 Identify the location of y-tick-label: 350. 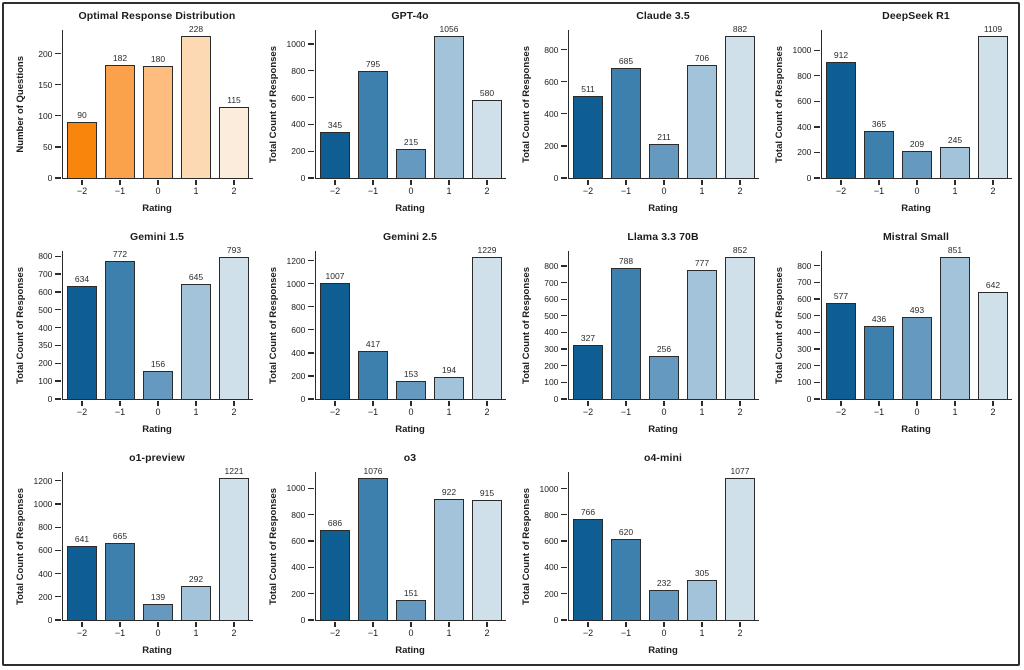
(45, 345).